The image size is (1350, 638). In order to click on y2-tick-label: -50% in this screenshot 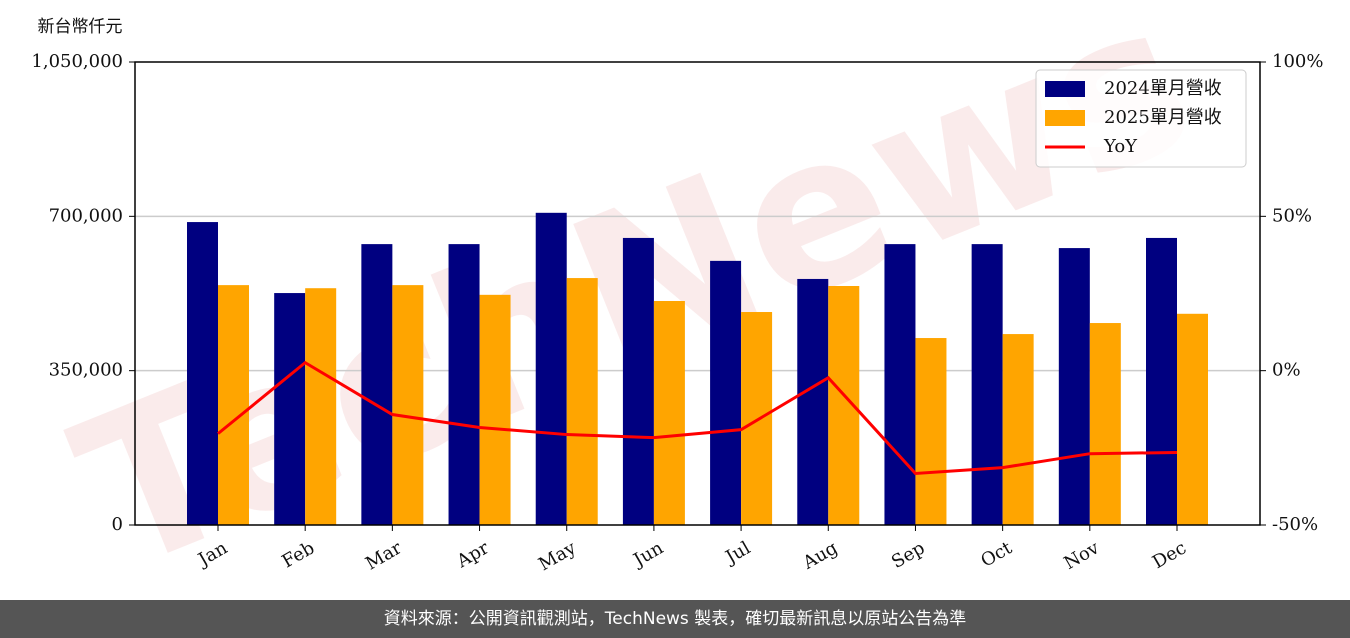, I will do `click(1295, 524)`.